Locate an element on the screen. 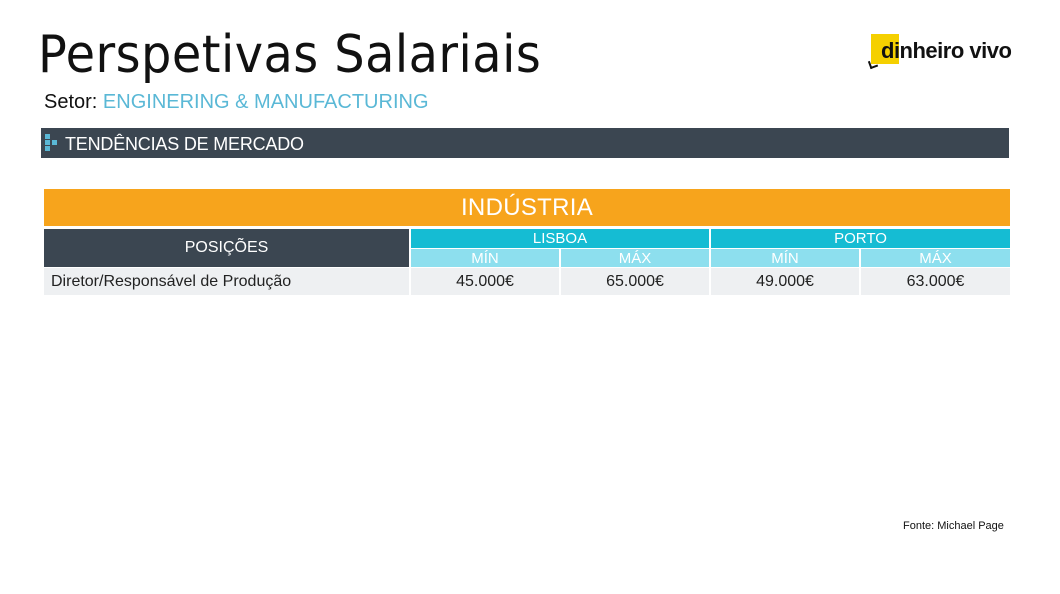  table-row-position: Diretor/Responsável de Produção is located at coordinates (226, 281).